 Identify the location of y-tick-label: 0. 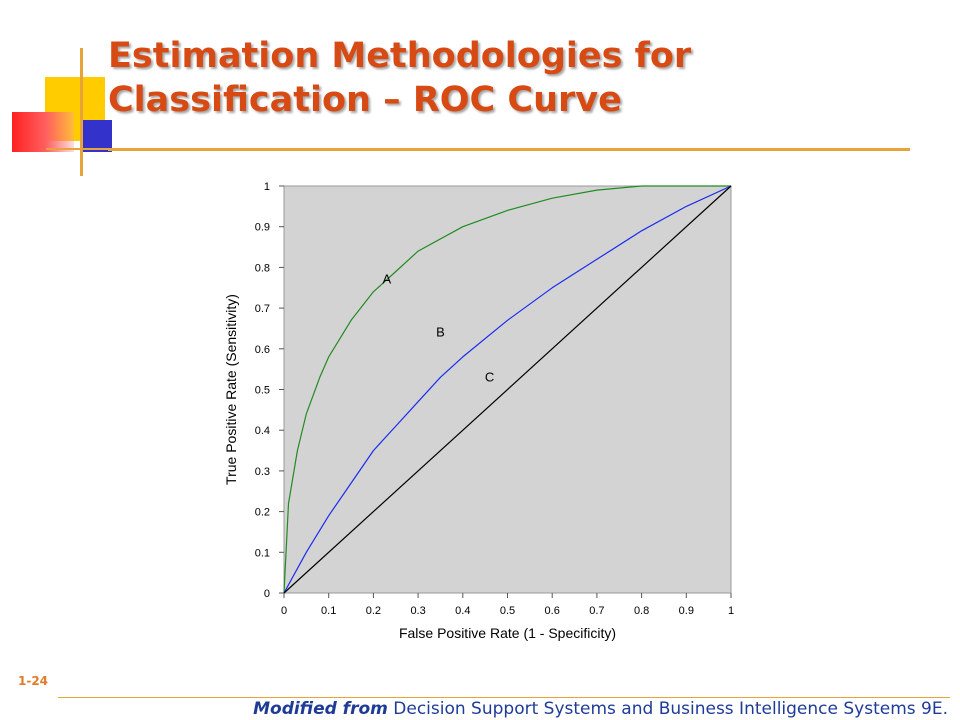
(267, 594).